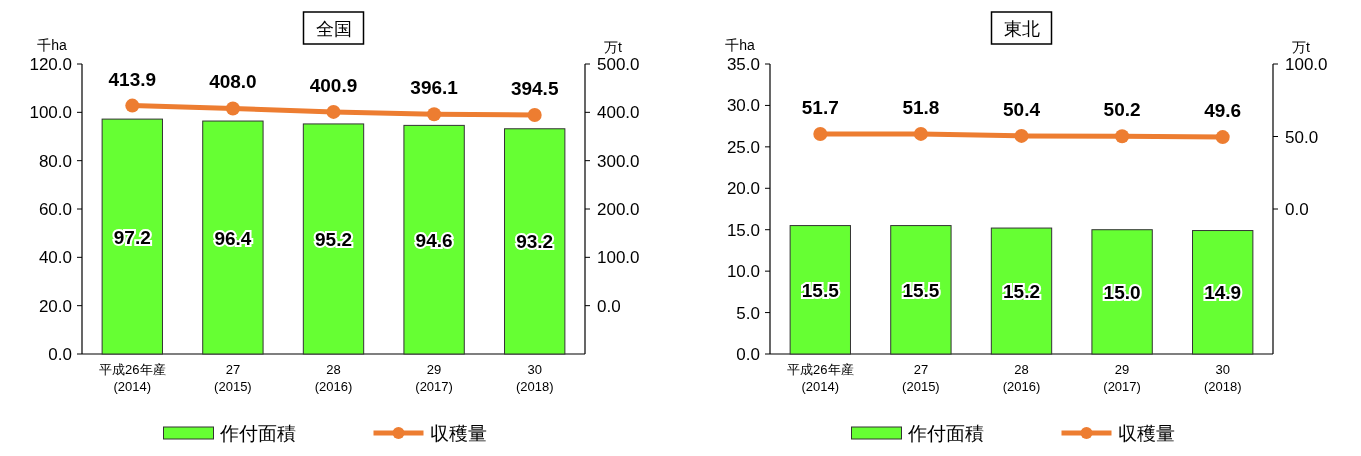 The image size is (1361, 456). What do you see at coordinates (50, 64) in the screenshot?
I see `y-tick-label: 120.0` at bounding box center [50, 64].